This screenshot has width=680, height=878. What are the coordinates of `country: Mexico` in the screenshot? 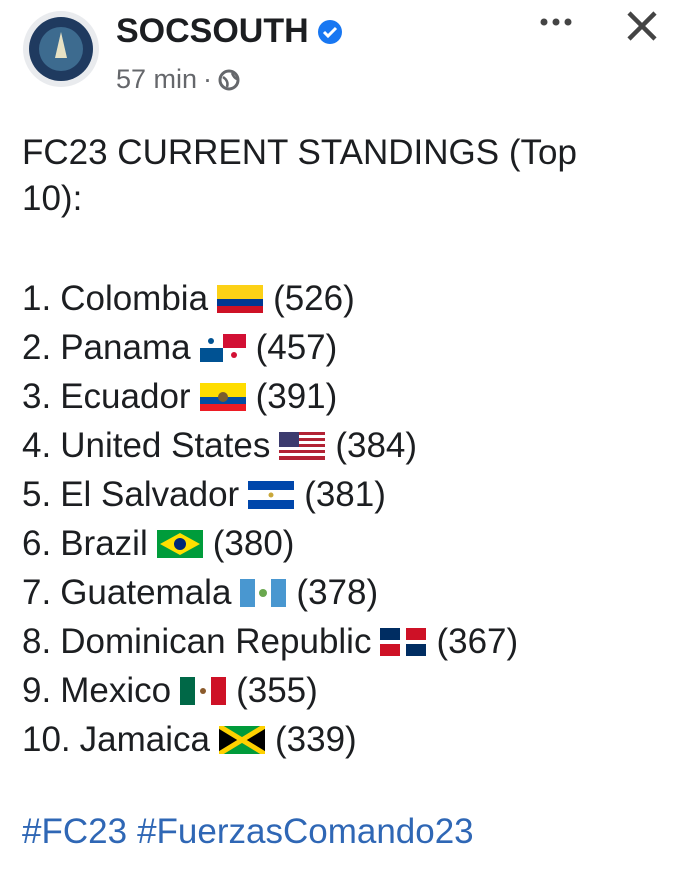 It's located at (116, 690).